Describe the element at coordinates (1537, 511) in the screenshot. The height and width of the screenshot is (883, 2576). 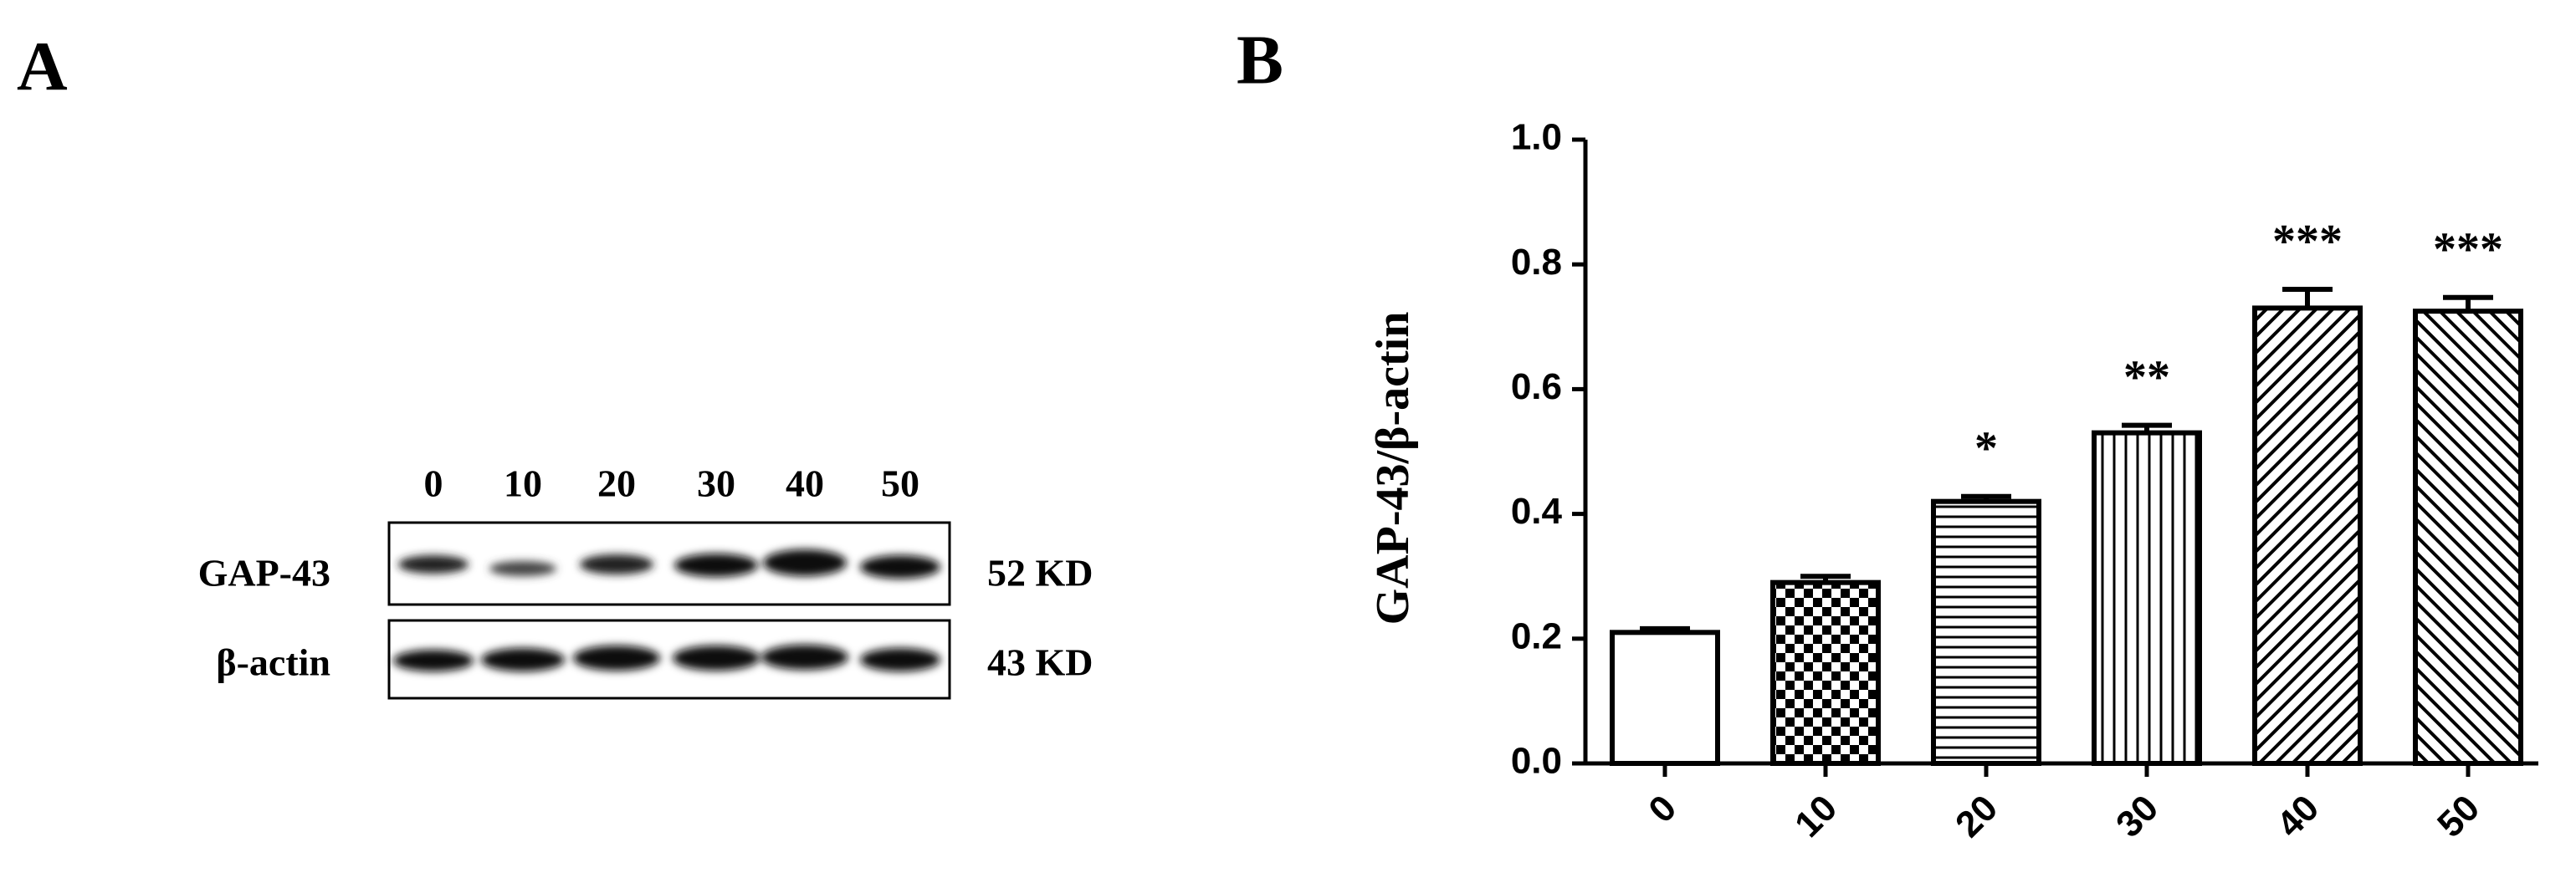
I see `y-tick-label: 0.4` at that location.